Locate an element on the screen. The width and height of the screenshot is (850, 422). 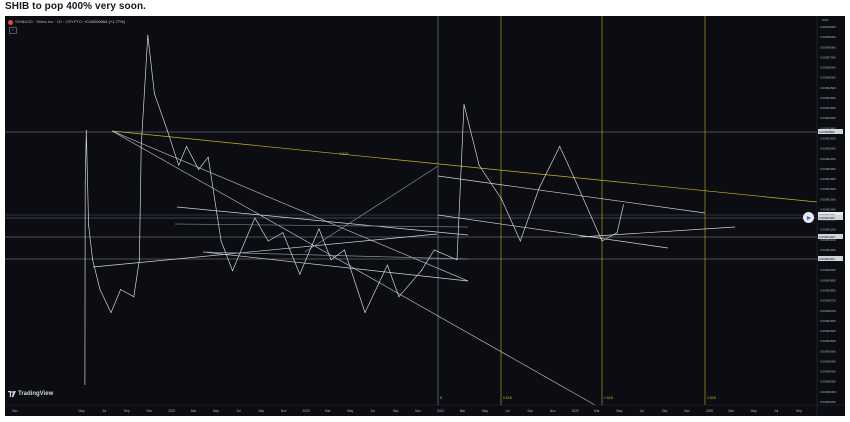
price-axis-tick: 0.00006000 is located at coordinates (828, 68).